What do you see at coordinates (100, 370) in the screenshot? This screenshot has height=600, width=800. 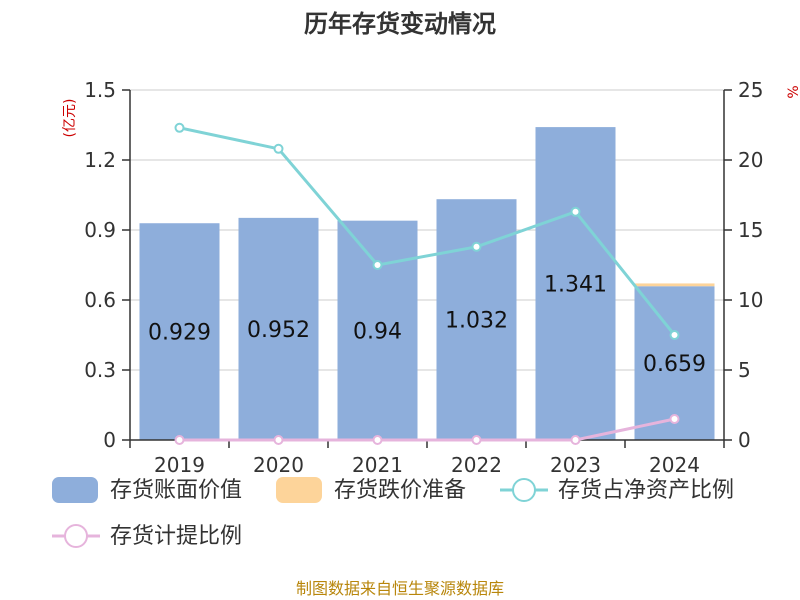 I see `left-tick-label: 0.3` at bounding box center [100, 370].